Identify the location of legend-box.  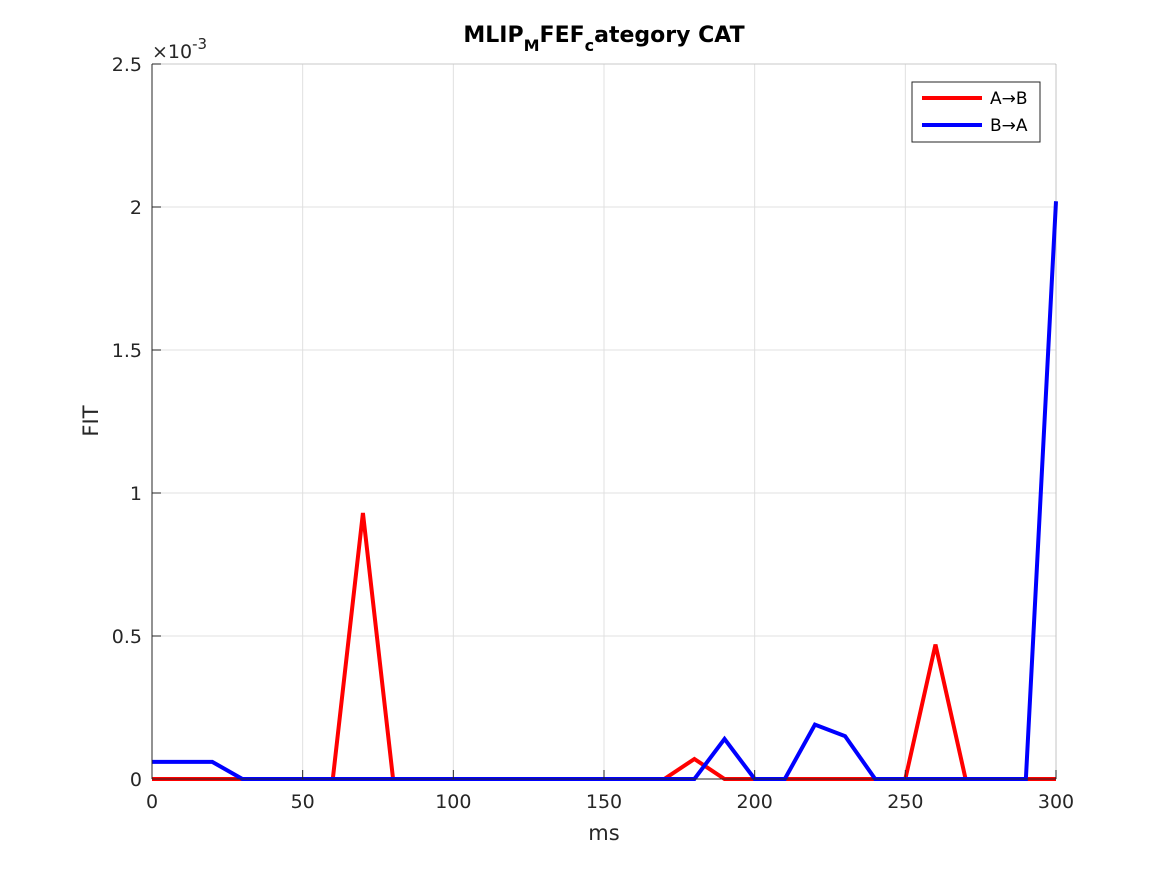
(976, 112).